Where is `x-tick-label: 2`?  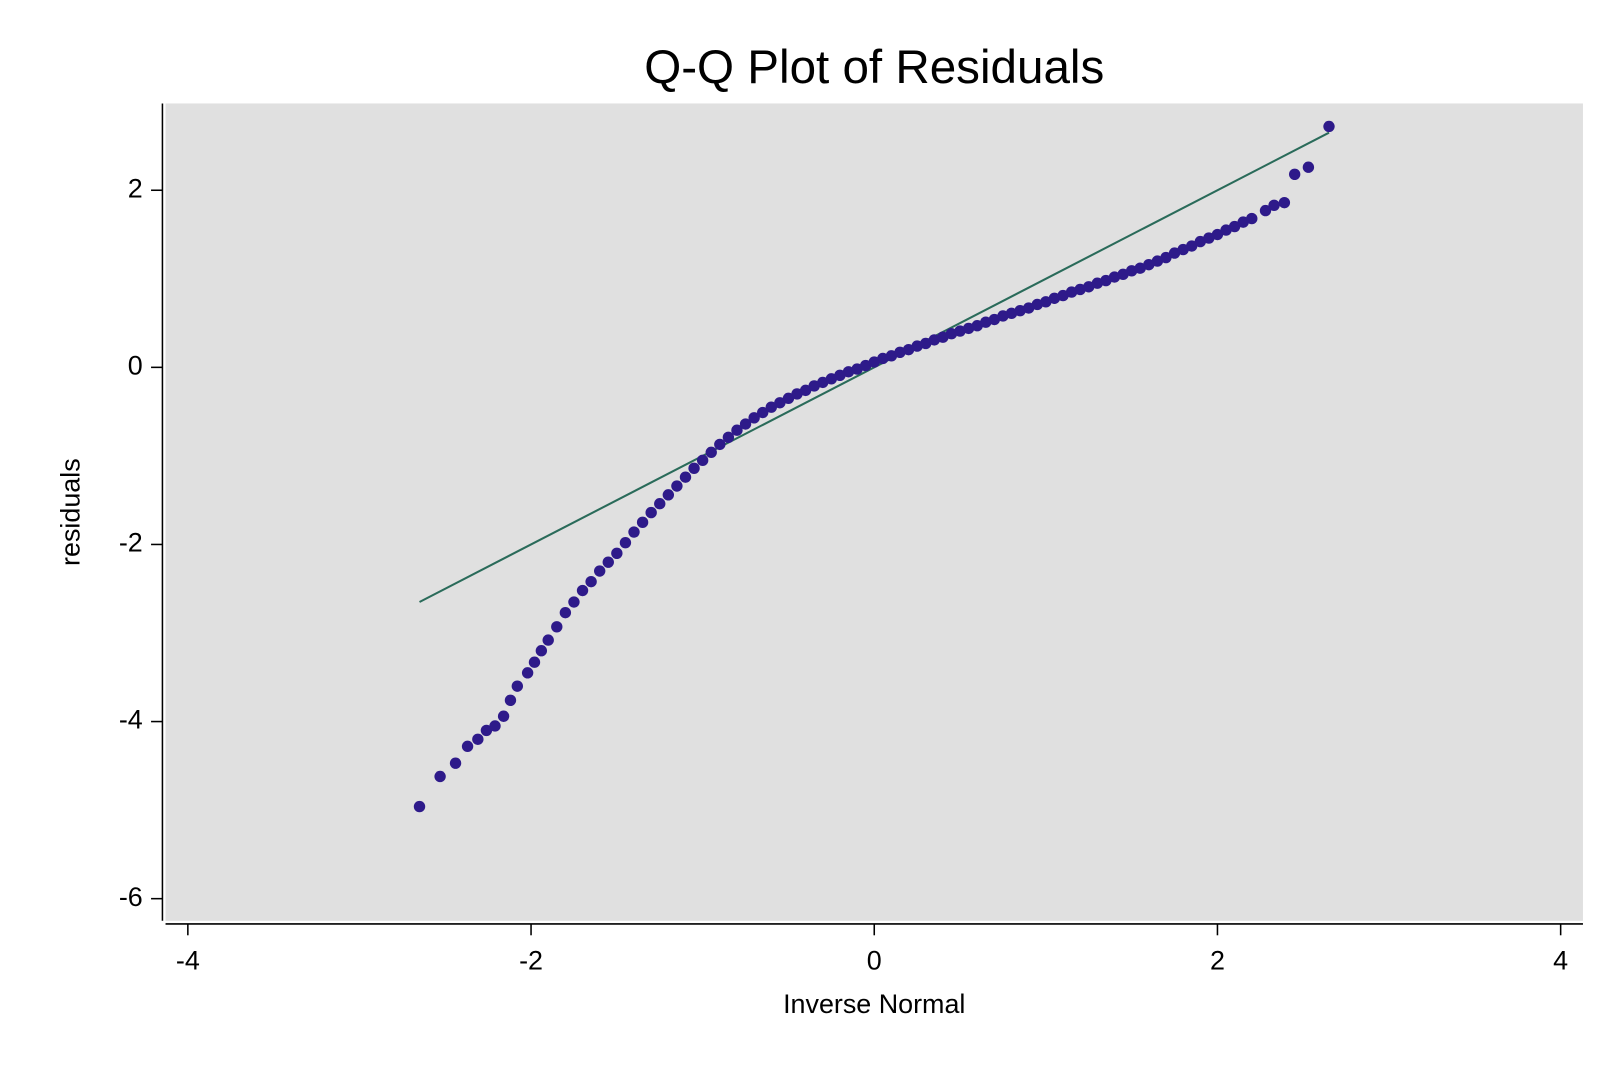
x-tick-label: 2 is located at coordinates (1217, 960).